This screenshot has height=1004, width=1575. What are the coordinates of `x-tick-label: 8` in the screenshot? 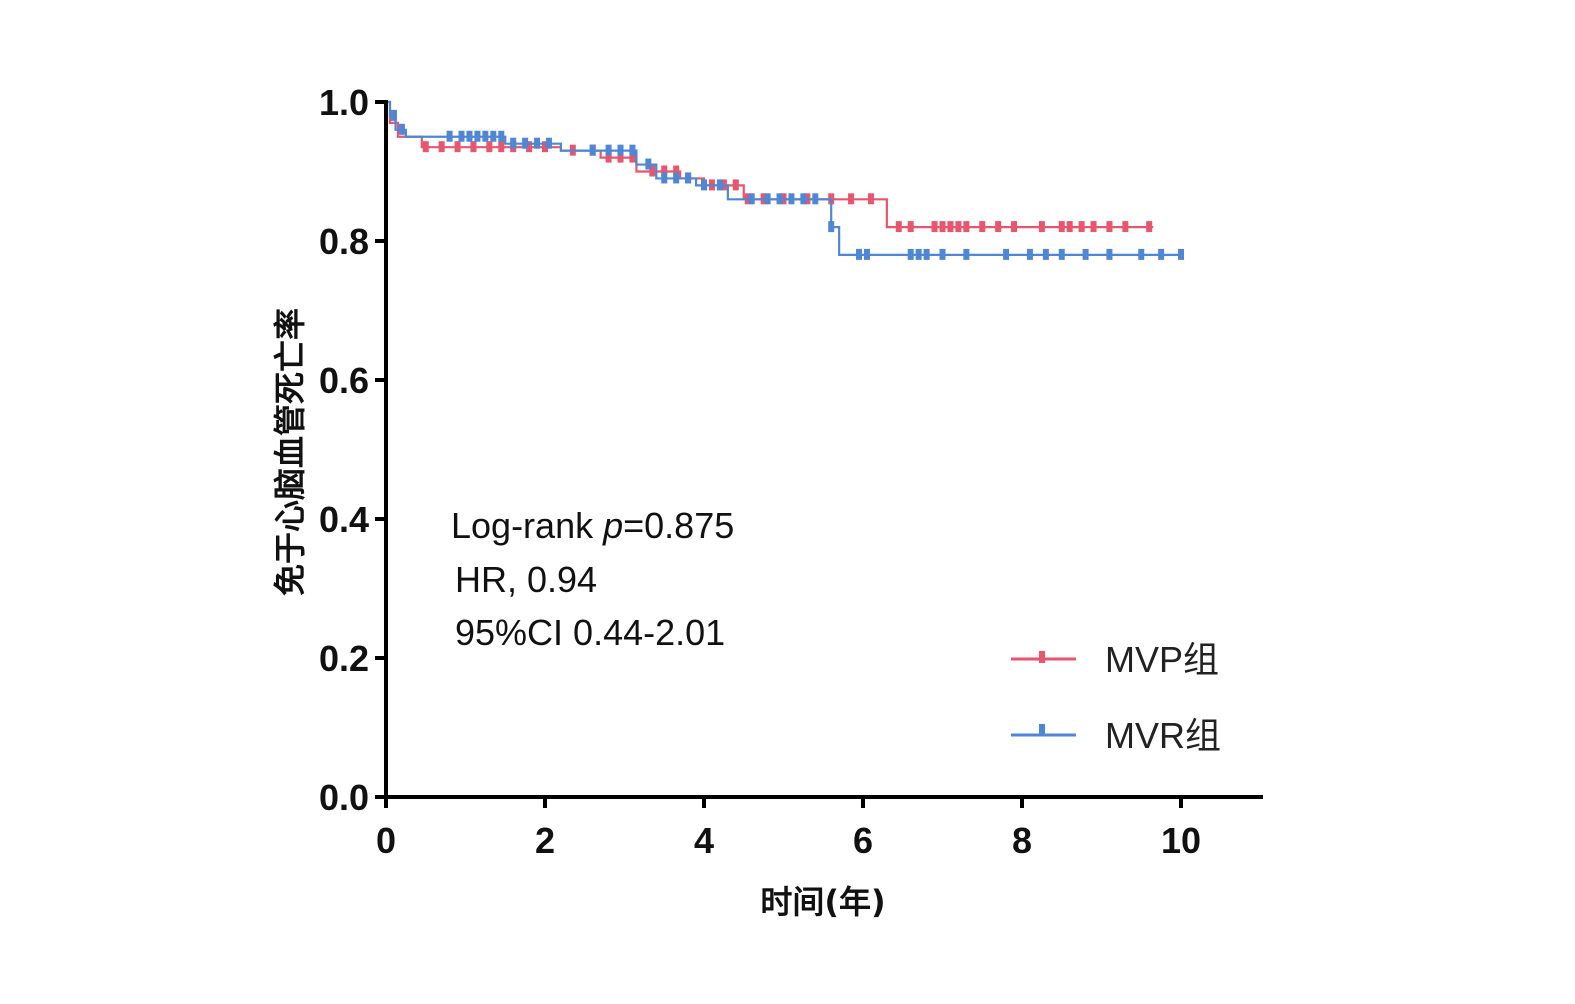 It's located at (1022, 840).